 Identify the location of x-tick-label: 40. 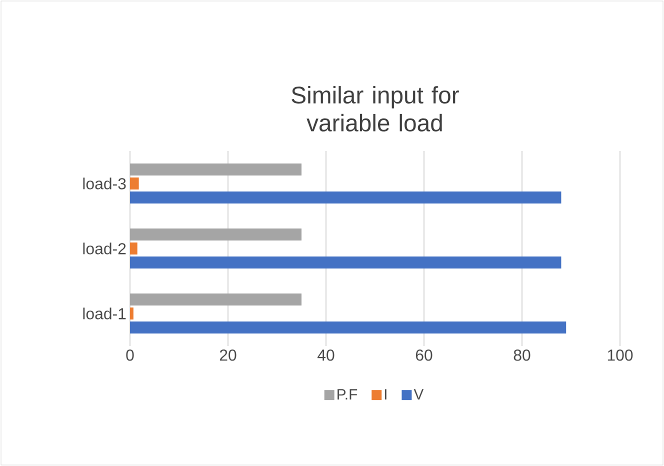
(325, 355).